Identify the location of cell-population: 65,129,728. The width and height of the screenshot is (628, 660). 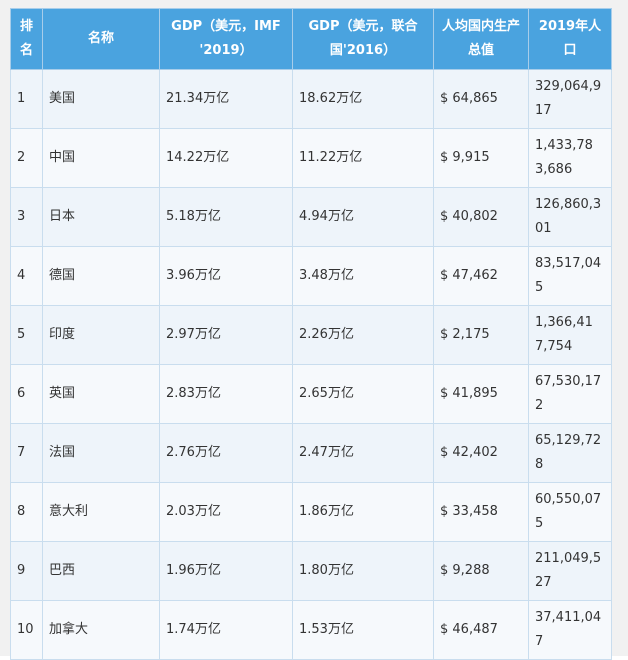
(570, 453).